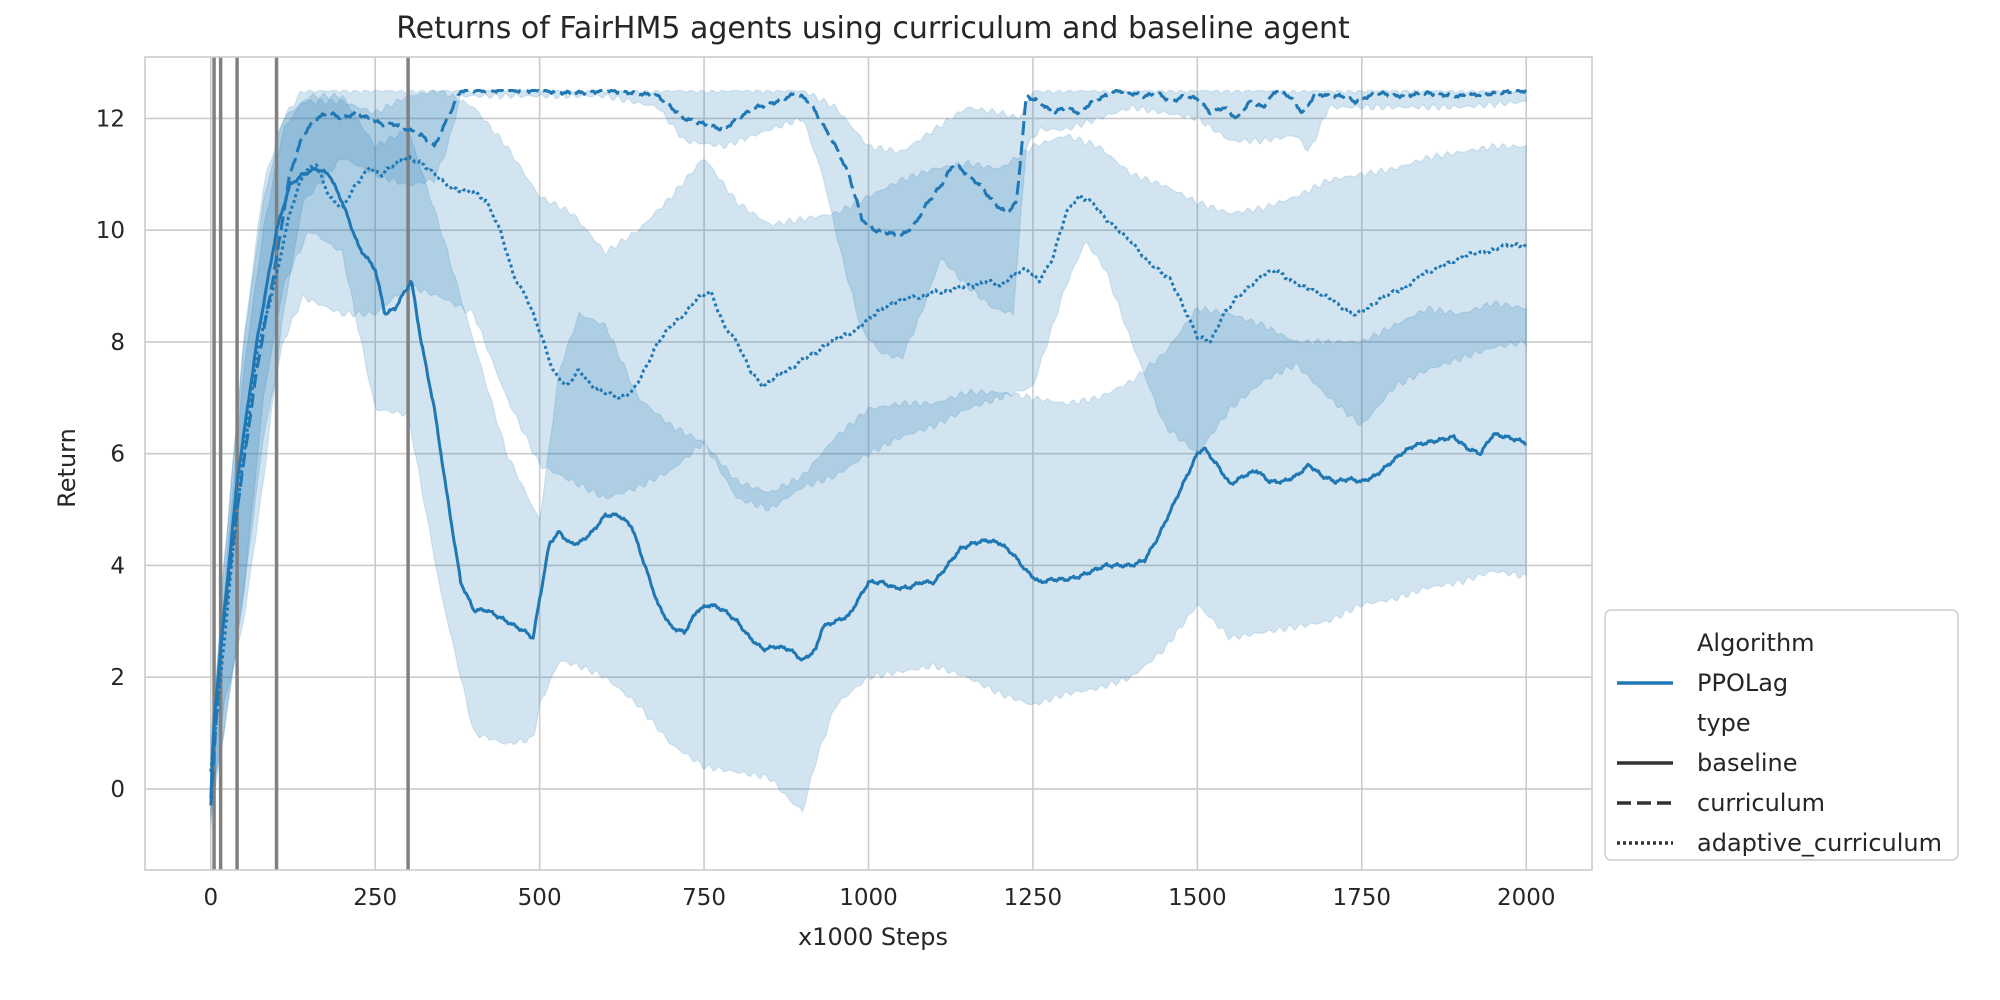 The image size is (2000, 1000). What do you see at coordinates (110, 231) in the screenshot?
I see `y-tick-label: 10` at bounding box center [110, 231].